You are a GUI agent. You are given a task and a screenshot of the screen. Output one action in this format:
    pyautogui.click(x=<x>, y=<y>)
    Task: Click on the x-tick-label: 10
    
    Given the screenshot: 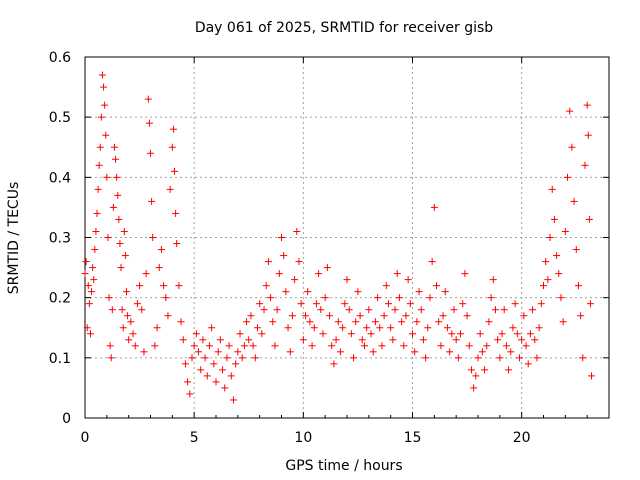 What is the action you would take?
    pyautogui.click(x=303, y=438)
    